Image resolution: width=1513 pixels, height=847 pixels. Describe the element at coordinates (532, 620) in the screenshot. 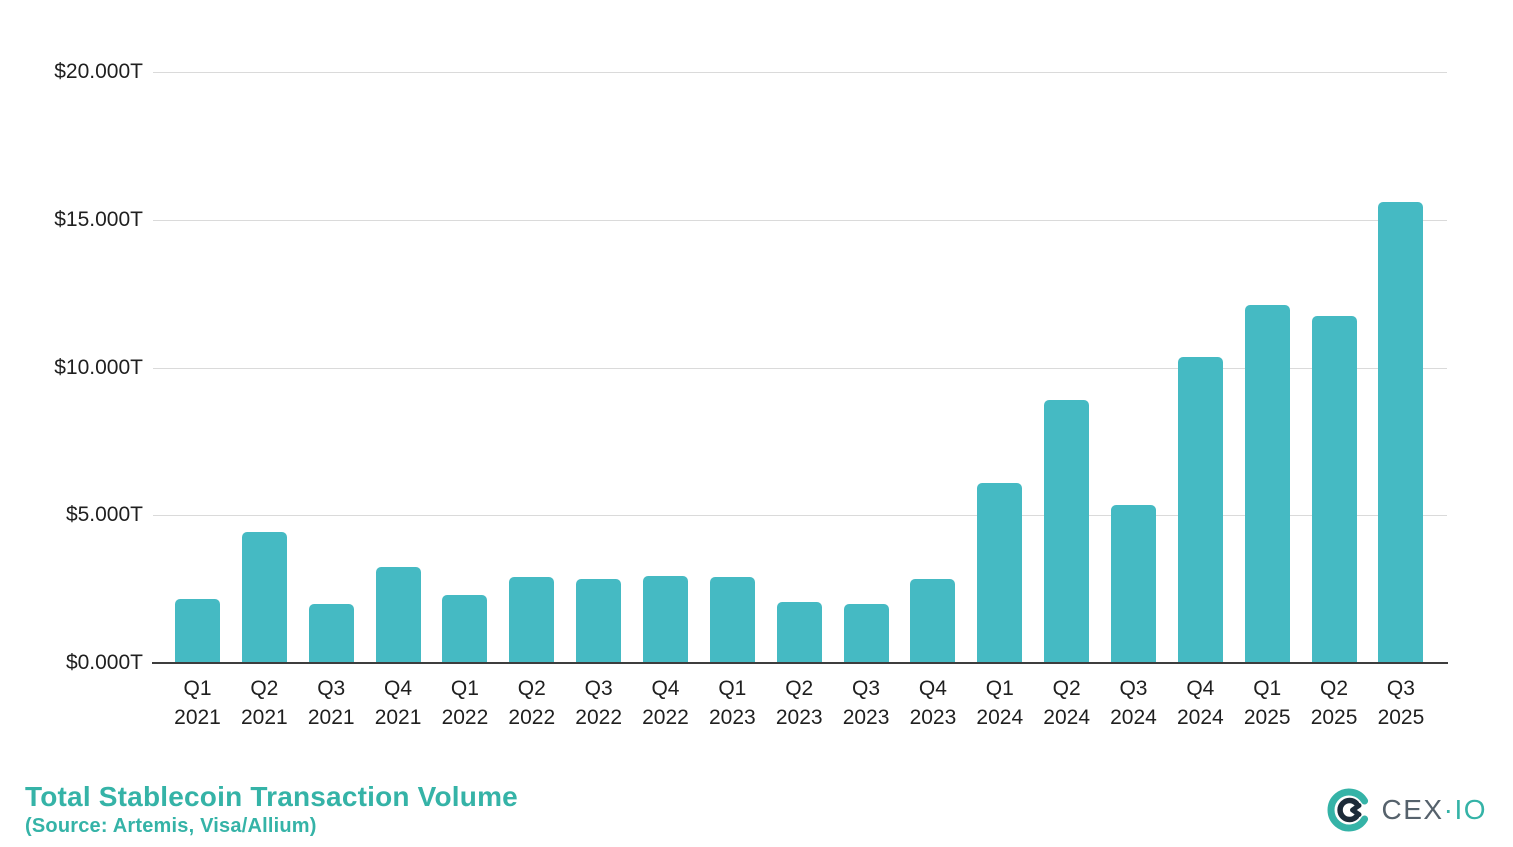

I see `bar-q2-2022` at that location.